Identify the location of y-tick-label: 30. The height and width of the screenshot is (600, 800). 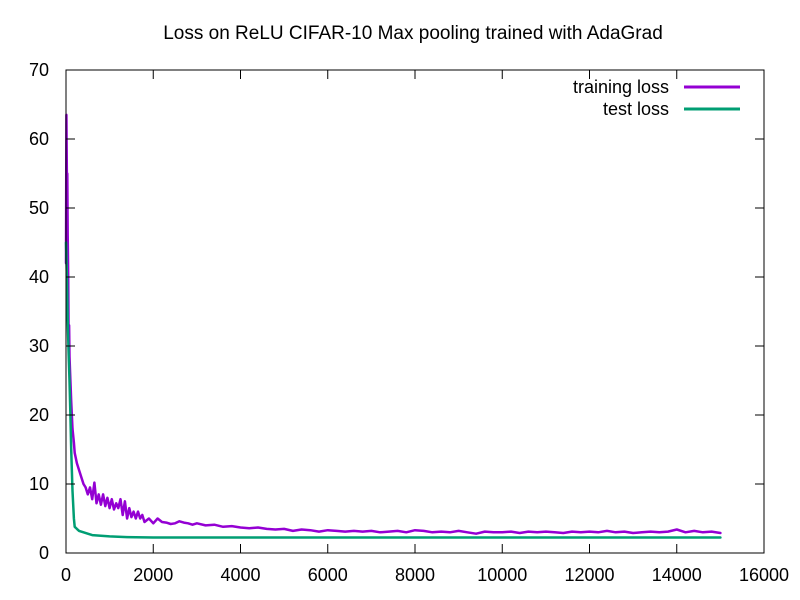
(39, 346).